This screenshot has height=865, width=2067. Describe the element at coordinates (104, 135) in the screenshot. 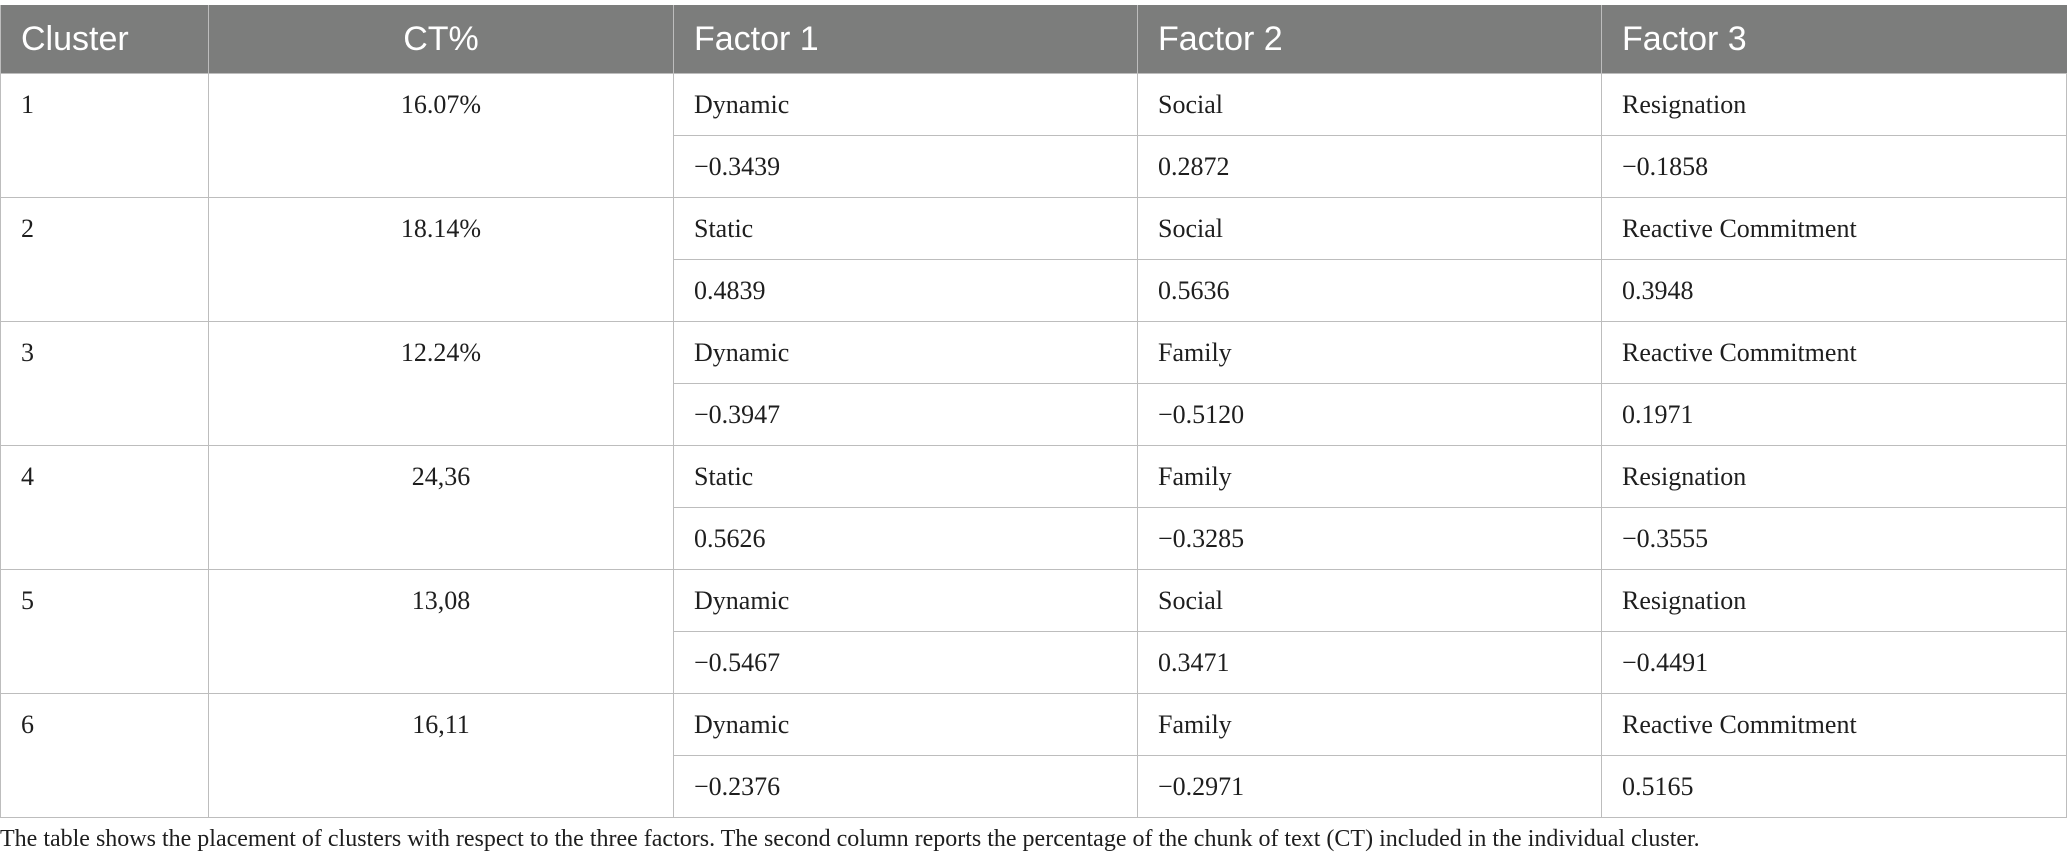

I see `cluster-number: 1` at that location.